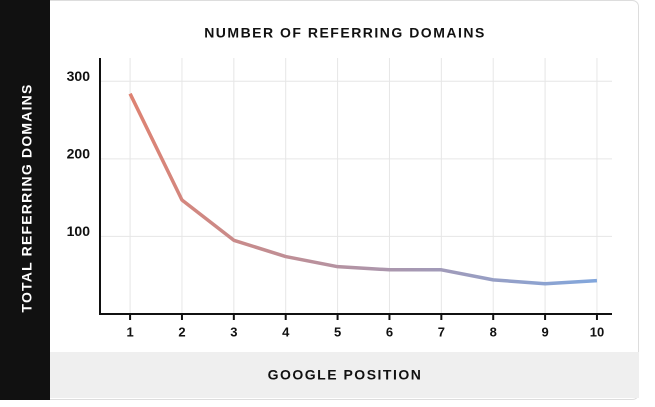 This screenshot has width=655, height=407. Describe the element at coordinates (233, 331) in the screenshot. I see `x-tick-label: 3` at that location.